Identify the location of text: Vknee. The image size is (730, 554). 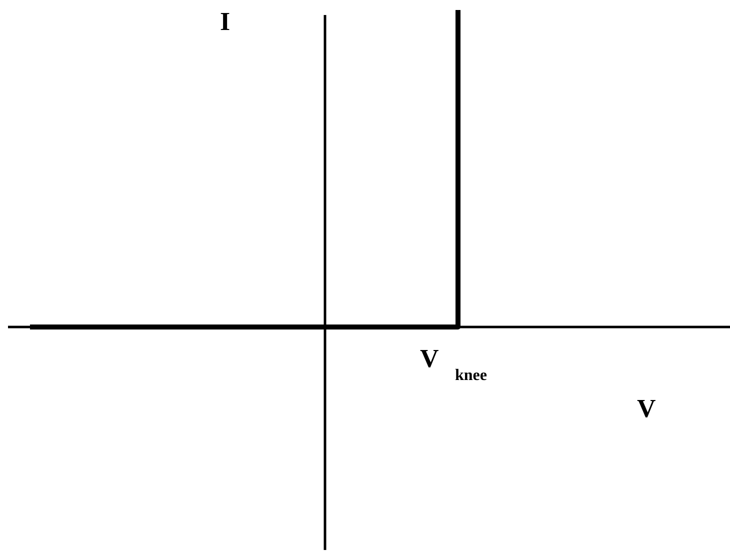
(453, 364).